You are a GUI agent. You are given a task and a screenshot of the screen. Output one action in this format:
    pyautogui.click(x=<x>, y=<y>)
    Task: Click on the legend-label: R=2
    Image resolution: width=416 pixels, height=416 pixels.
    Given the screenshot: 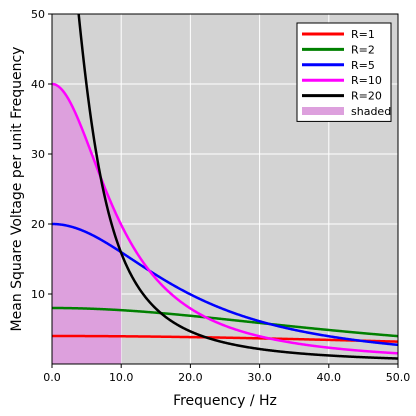 What is the action you would take?
    pyautogui.click(x=363, y=49)
    